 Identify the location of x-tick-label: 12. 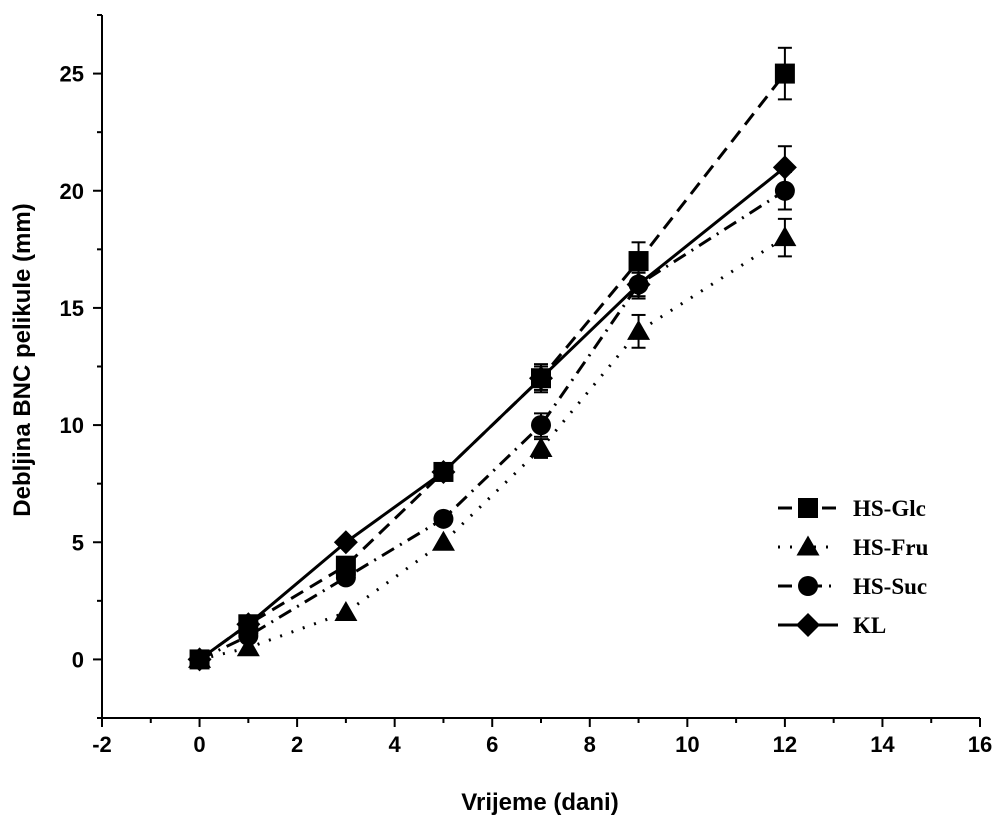
(785, 744).